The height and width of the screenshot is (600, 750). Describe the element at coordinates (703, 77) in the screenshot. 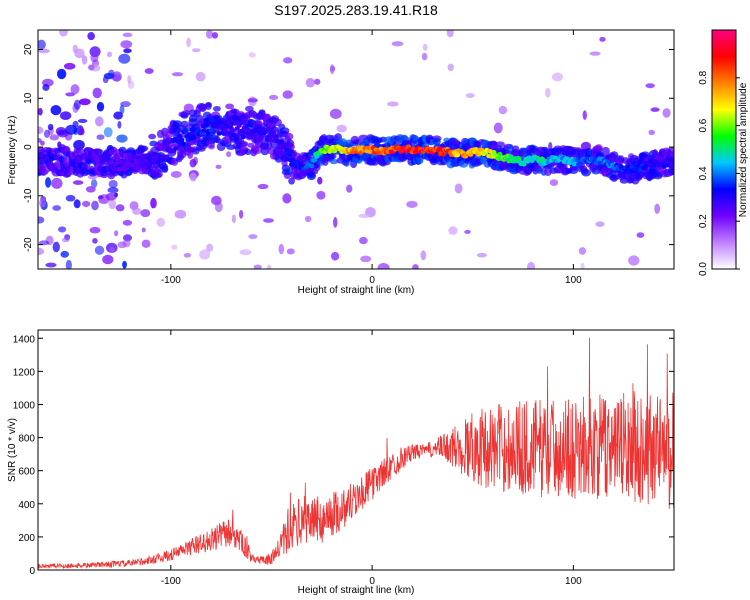

I see `colorbar-tick-label: 0.8` at that location.